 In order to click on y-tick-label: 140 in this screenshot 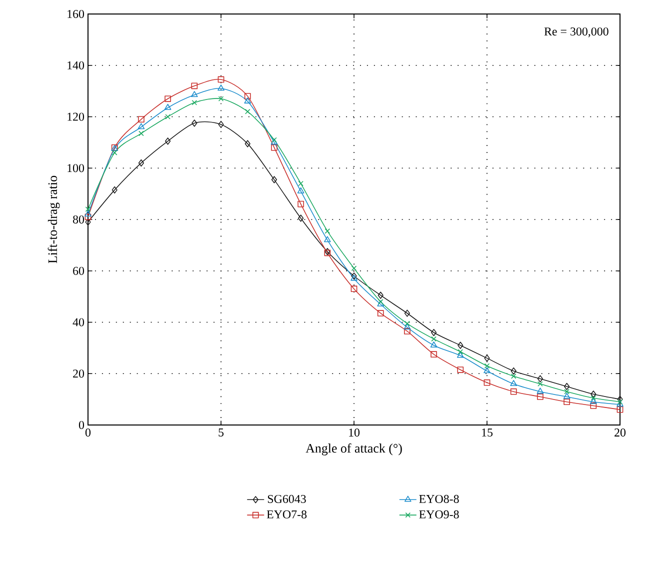, I will do `click(76, 65)`.